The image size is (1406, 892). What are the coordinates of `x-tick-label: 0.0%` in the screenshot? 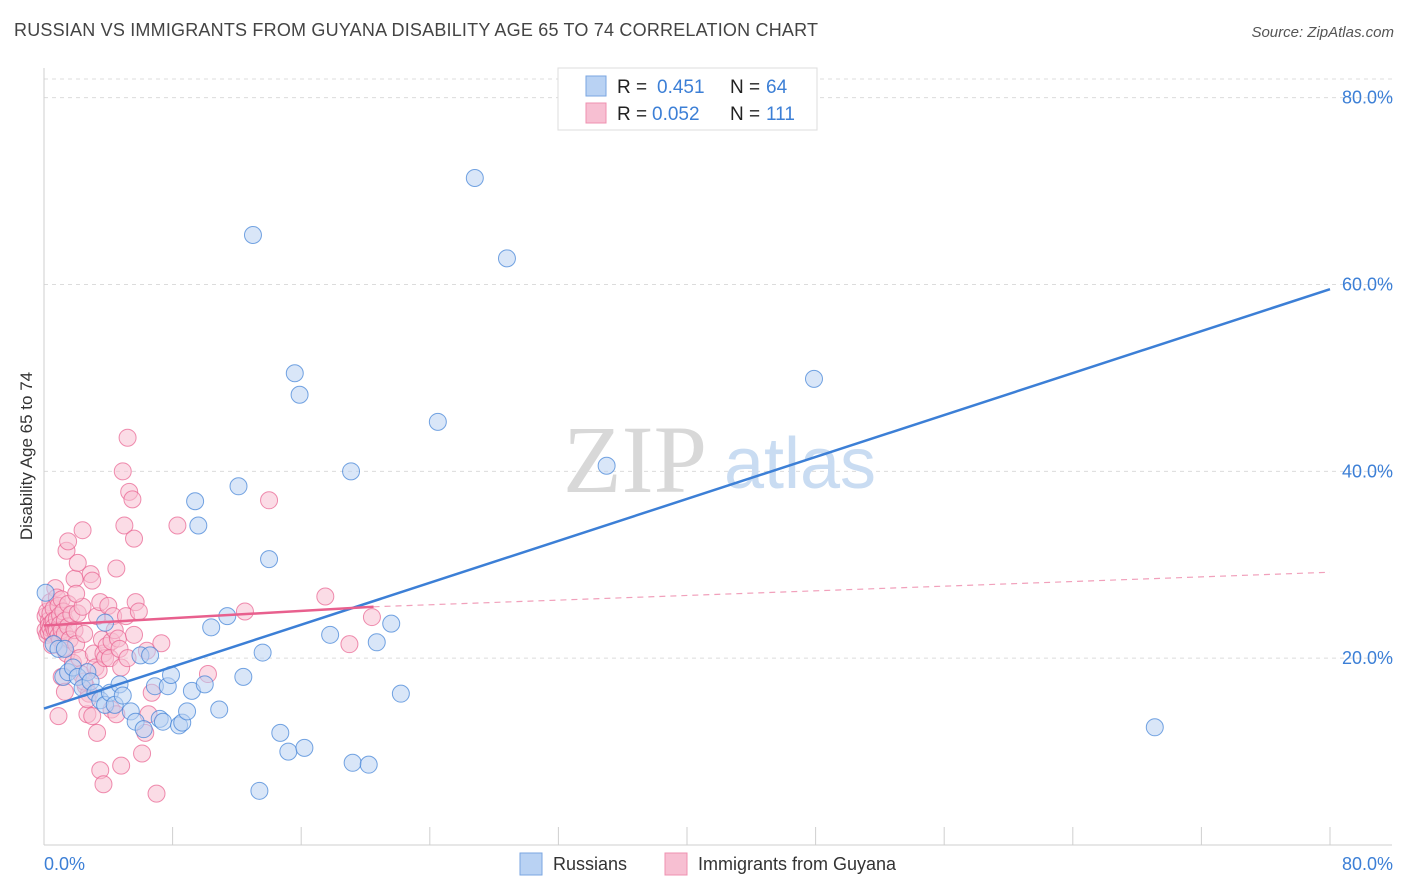 It's located at (64, 864).